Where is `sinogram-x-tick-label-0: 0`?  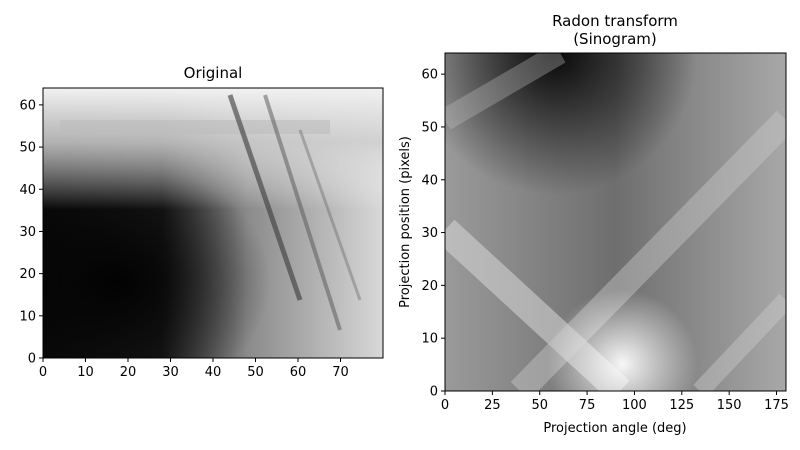
sinogram-x-tick-label-0: 0 is located at coordinates (445, 405).